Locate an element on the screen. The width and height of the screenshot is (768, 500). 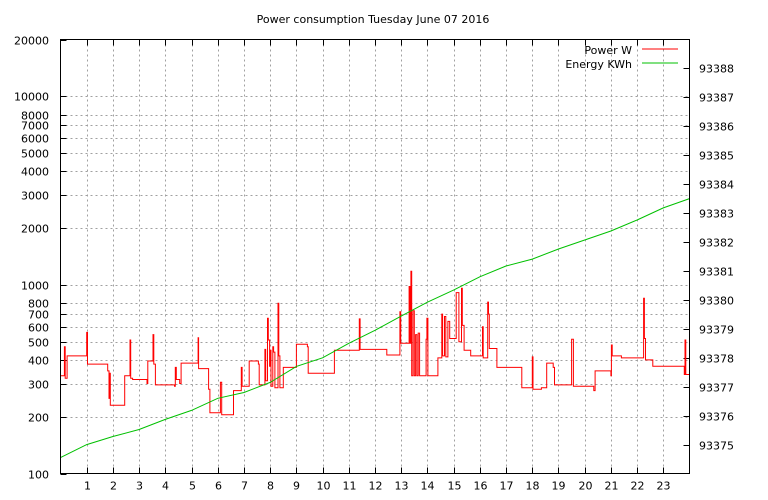
y-tick-label: 20000 is located at coordinates (31, 41).